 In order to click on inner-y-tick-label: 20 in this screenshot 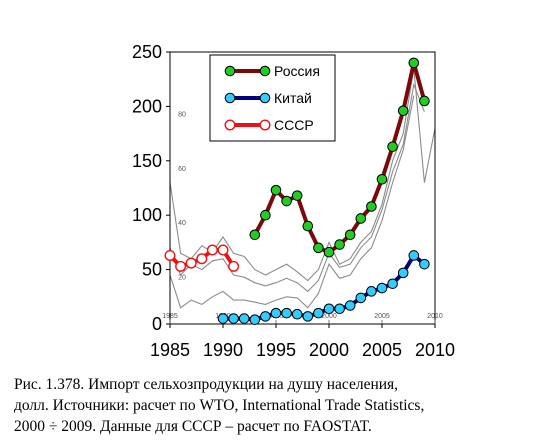, I will do `click(182, 278)`.